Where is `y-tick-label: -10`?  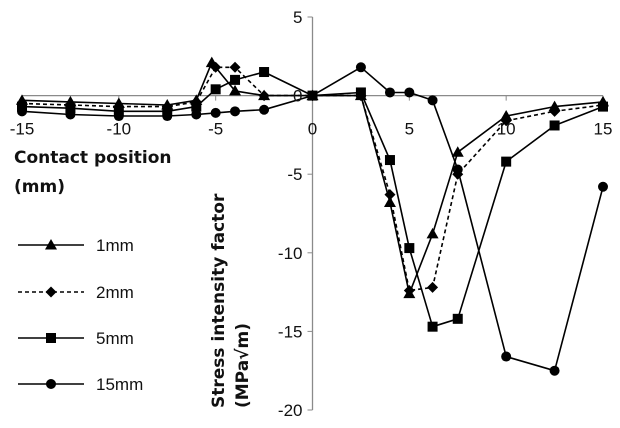 y-tick-label: -10 is located at coordinates (290, 253).